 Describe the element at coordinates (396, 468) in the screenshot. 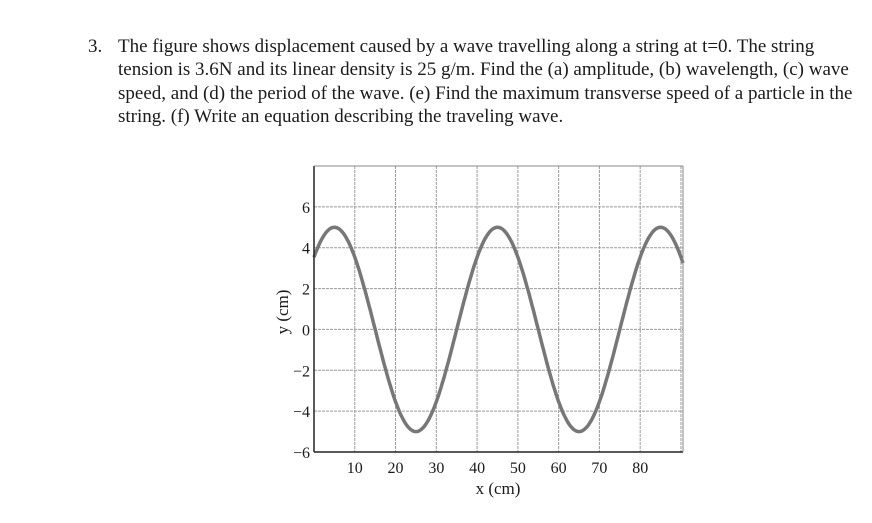

I see `x-tick-label: 20` at that location.